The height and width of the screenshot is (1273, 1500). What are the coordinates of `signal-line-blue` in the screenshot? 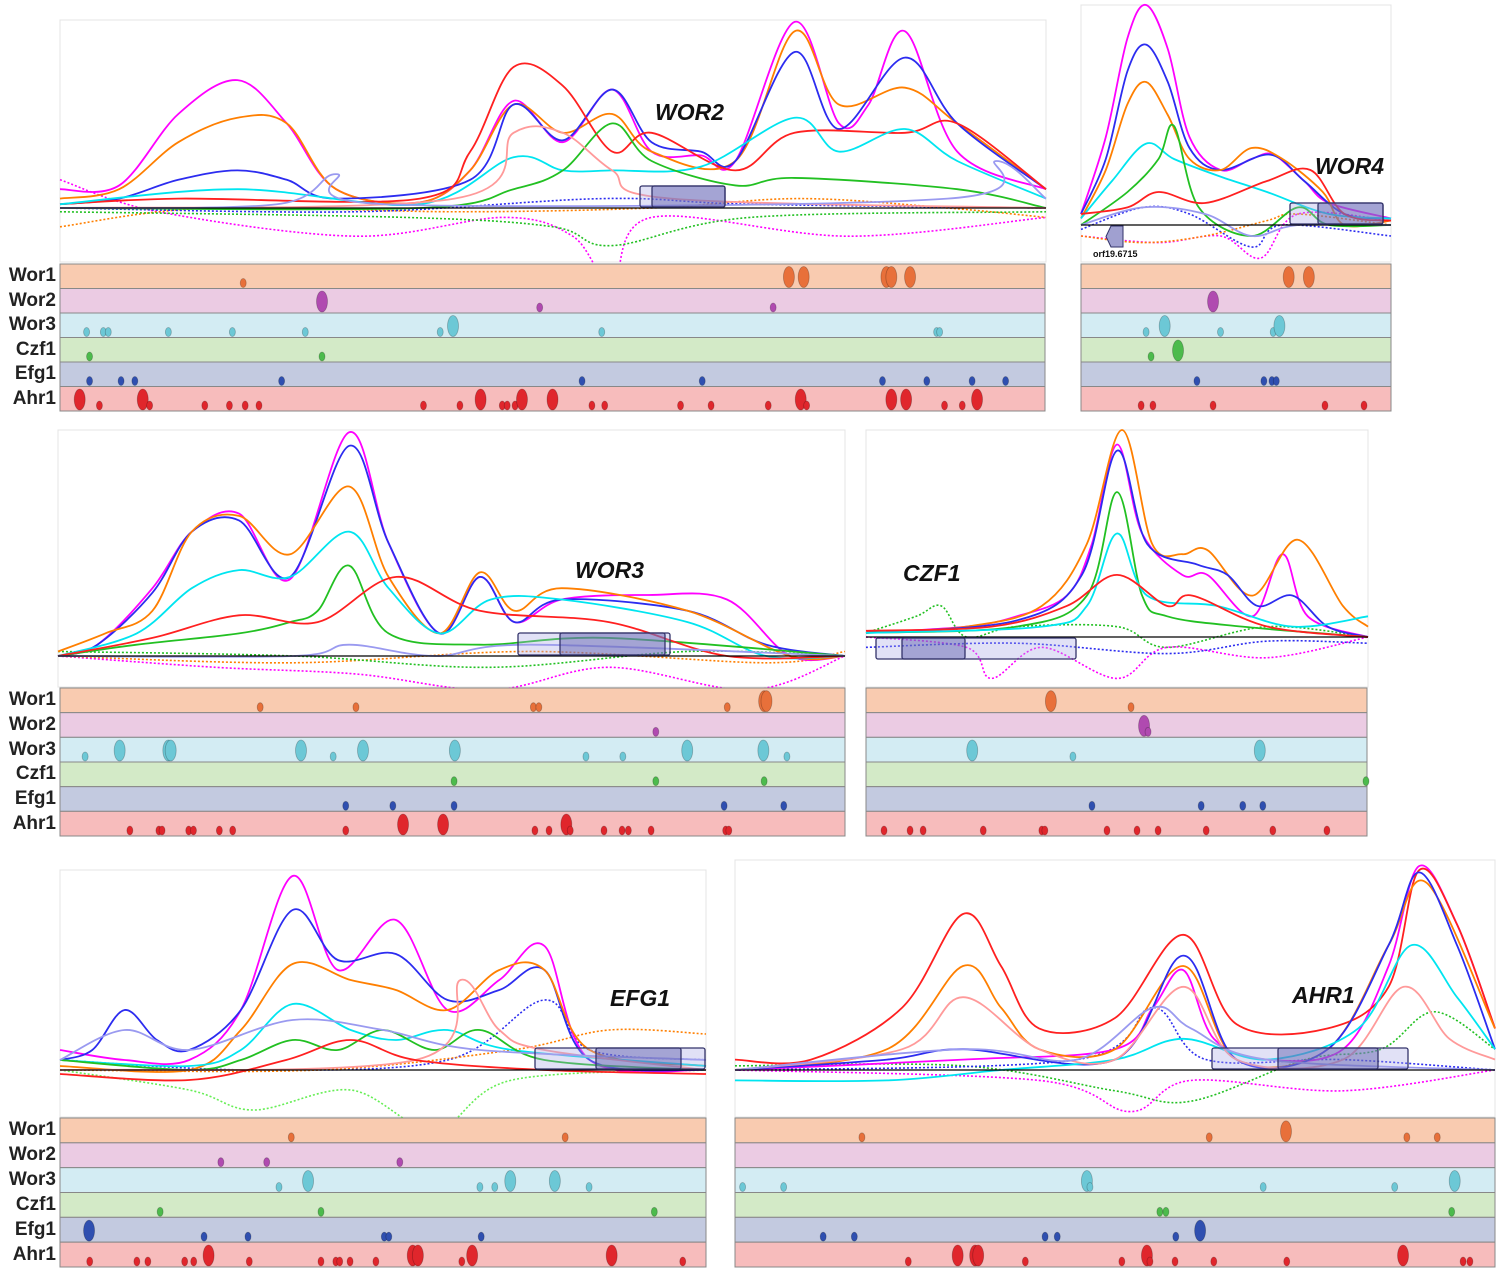 It's located at (1117, 543).